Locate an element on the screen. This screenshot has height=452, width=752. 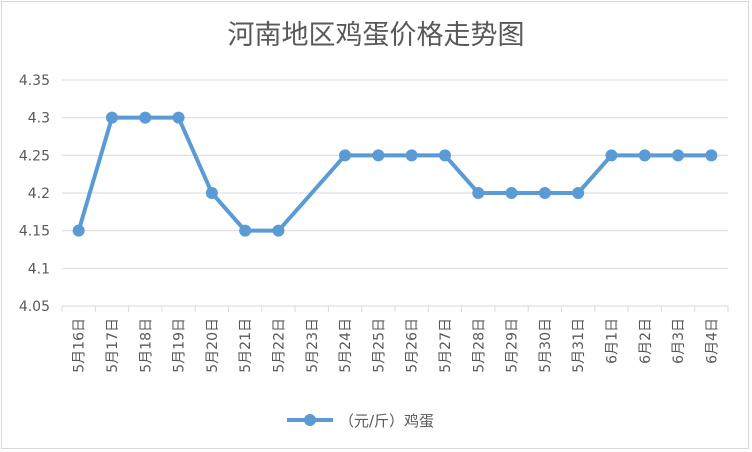
x-tick-label: 5月22日 is located at coordinates (279, 345).